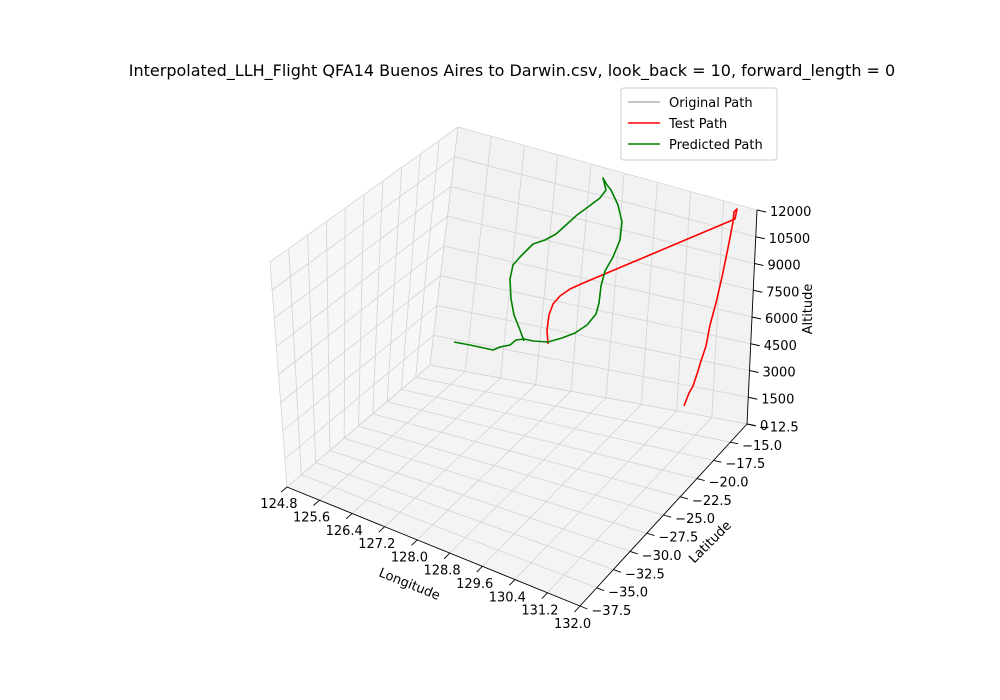 The height and width of the screenshot is (700, 1000). I want to click on y-tick-label: −12.5, so click(779, 427).